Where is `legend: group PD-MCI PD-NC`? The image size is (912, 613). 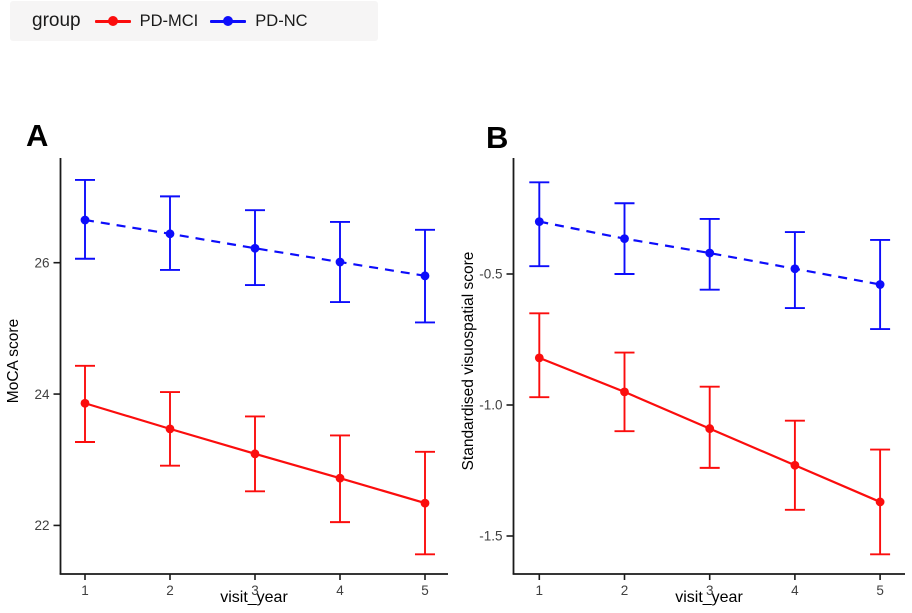 legend: group PD-MCI PD-NC is located at coordinates (194, 21).